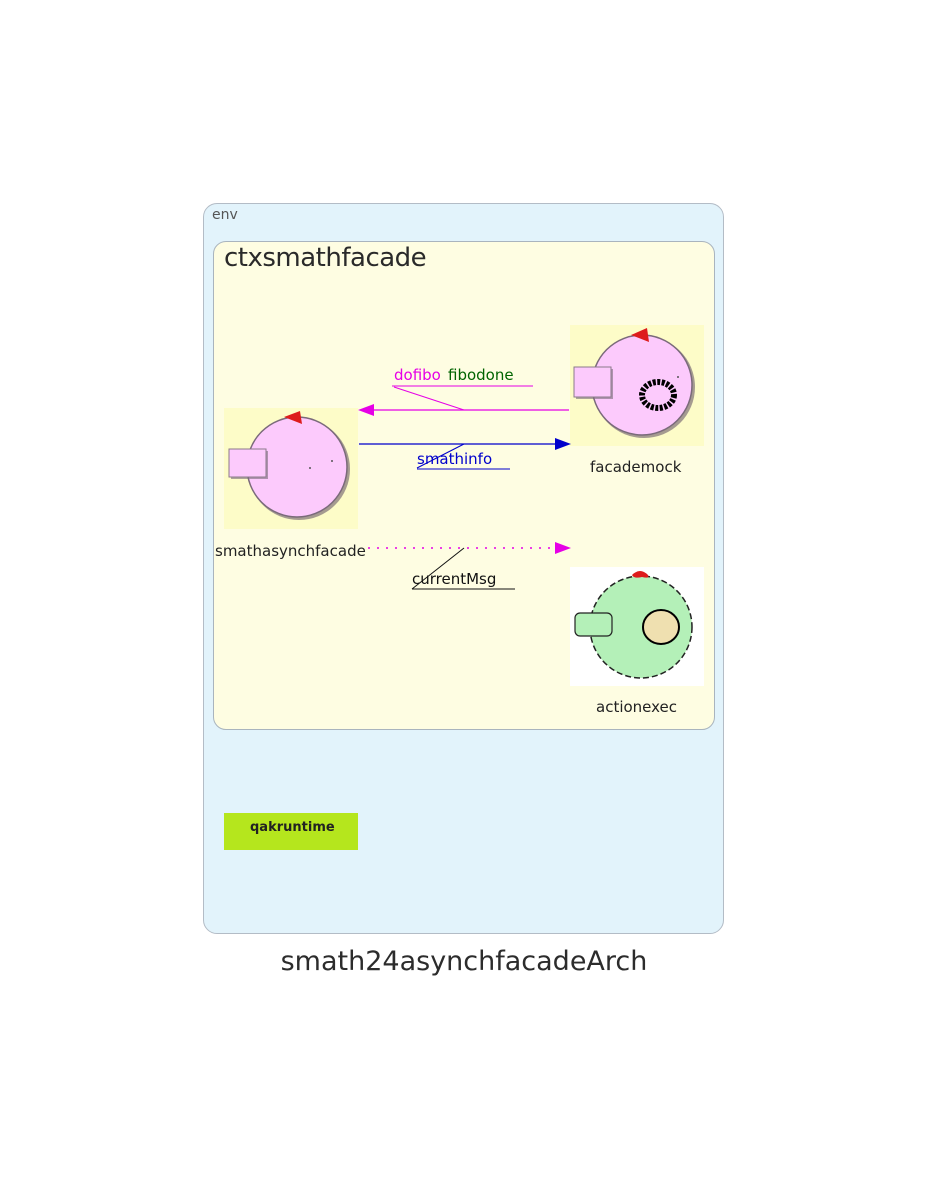 The image size is (928, 1180). I want to click on qakruntime-box: qakruntime, so click(291, 831).